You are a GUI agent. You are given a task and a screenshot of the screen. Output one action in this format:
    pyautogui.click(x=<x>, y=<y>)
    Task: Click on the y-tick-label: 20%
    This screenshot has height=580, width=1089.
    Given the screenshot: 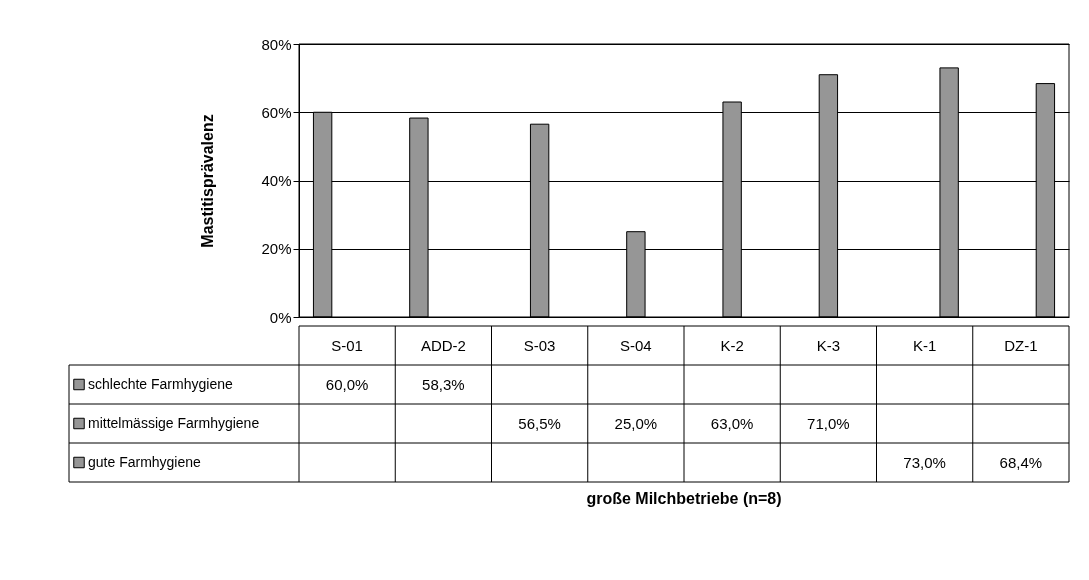 What is the action you would take?
    pyautogui.click(x=276, y=249)
    